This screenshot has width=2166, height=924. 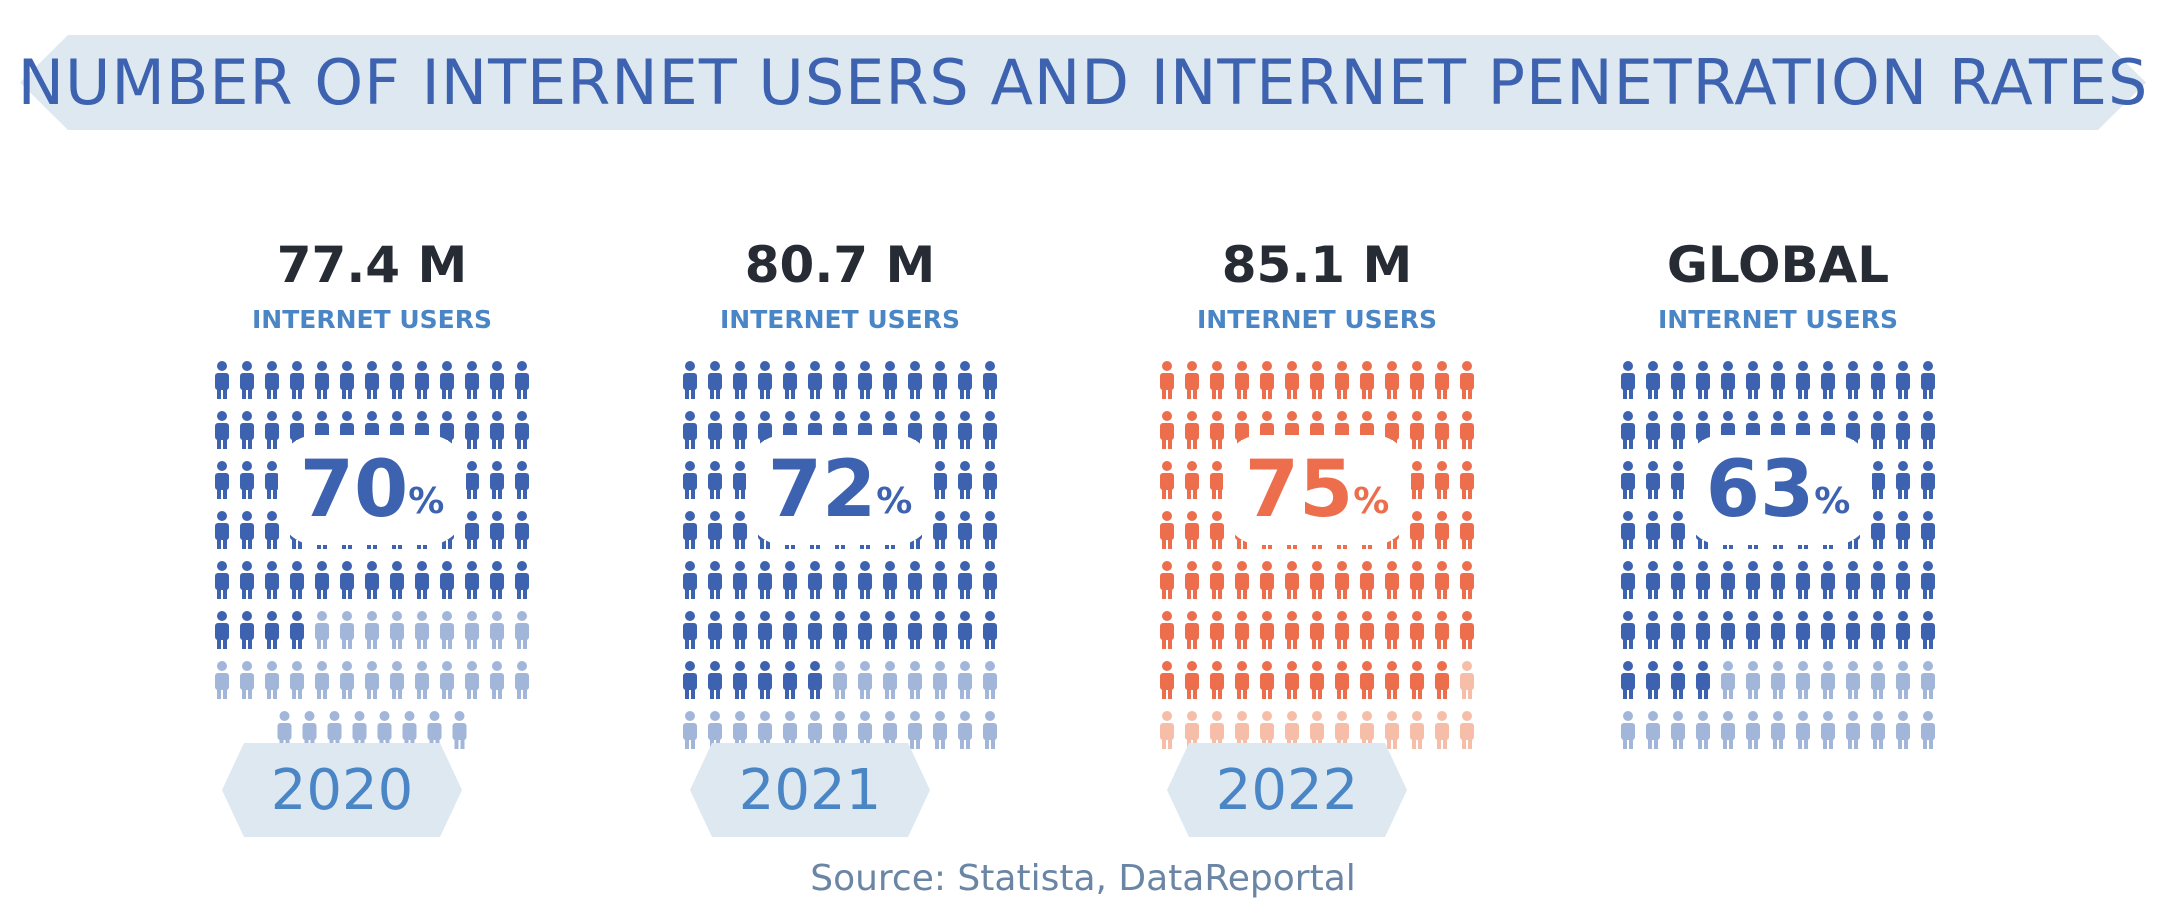 What do you see at coordinates (822, 490) in the screenshot?
I see `penetration-value: 72` at bounding box center [822, 490].